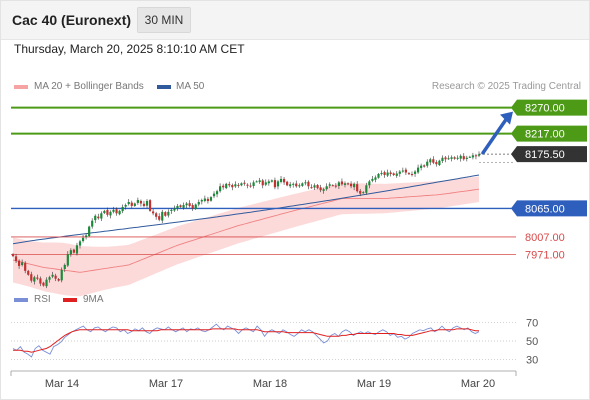 This screenshot has width=590, height=400. What do you see at coordinates (21, 300) in the screenshot?
I see `rsi-legend-swatch` at bounding box center [21, 300].